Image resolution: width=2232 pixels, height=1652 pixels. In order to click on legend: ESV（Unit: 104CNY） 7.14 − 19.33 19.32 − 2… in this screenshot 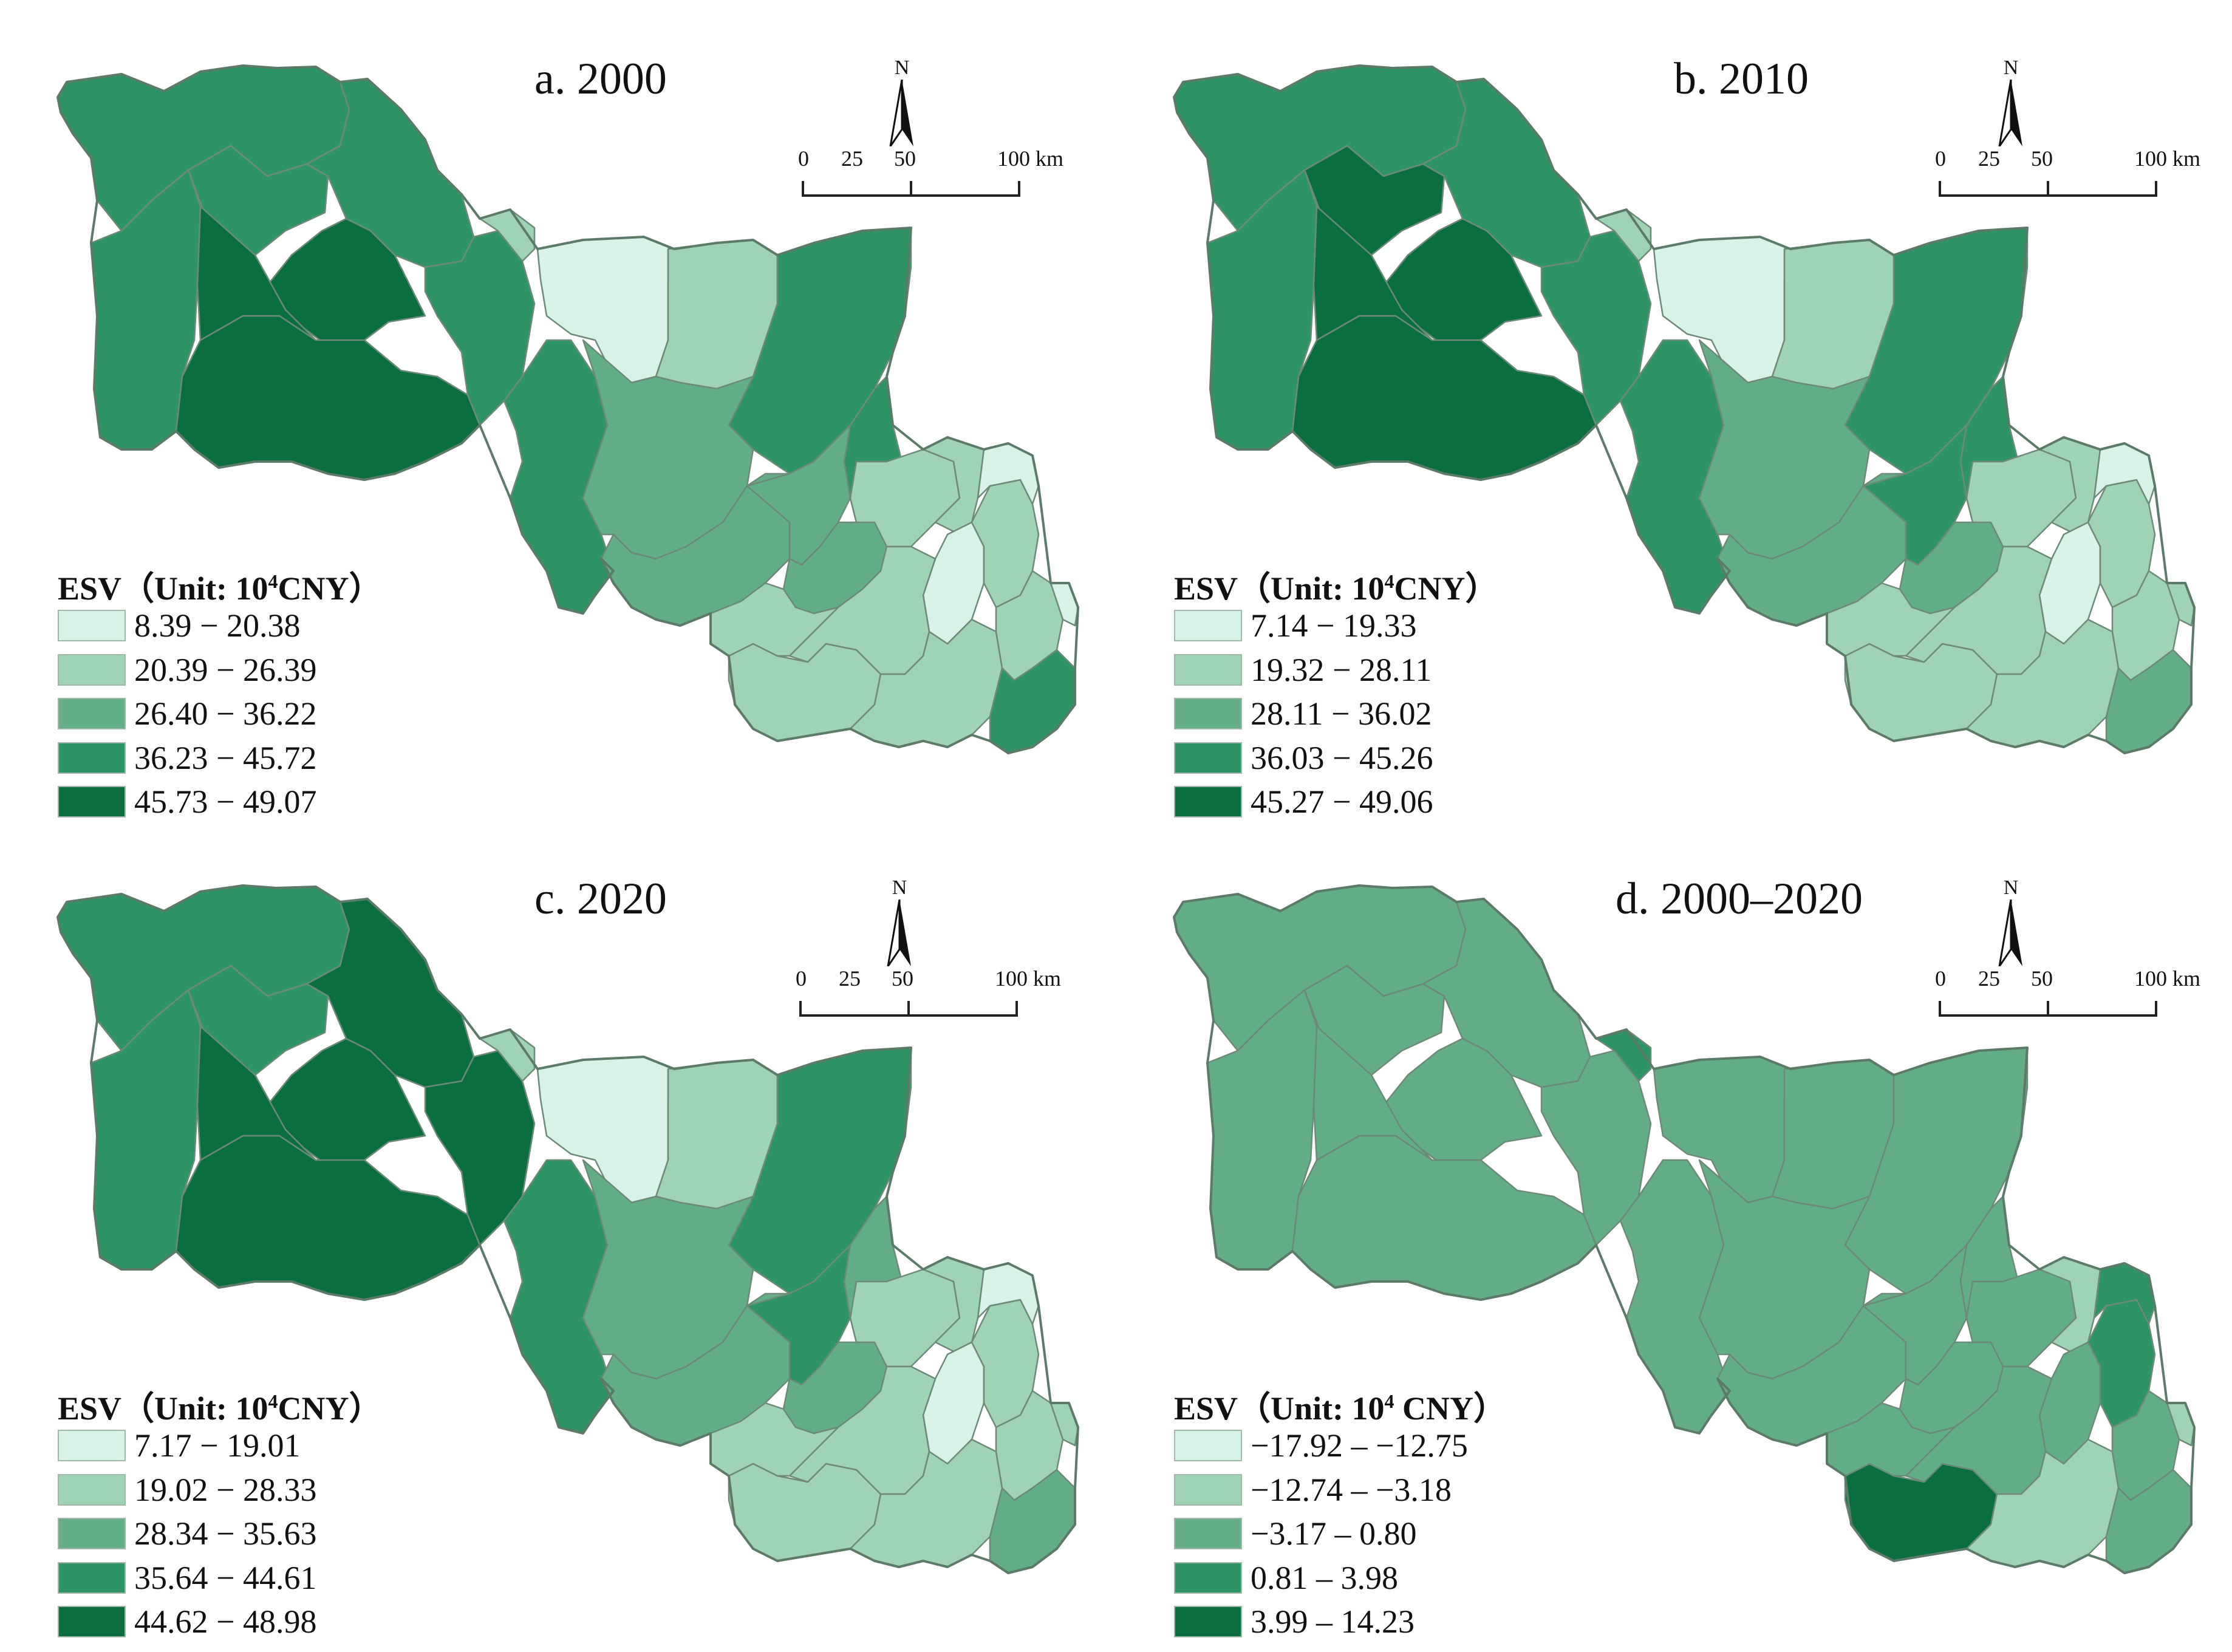, I will do `click(1336, 691)`.